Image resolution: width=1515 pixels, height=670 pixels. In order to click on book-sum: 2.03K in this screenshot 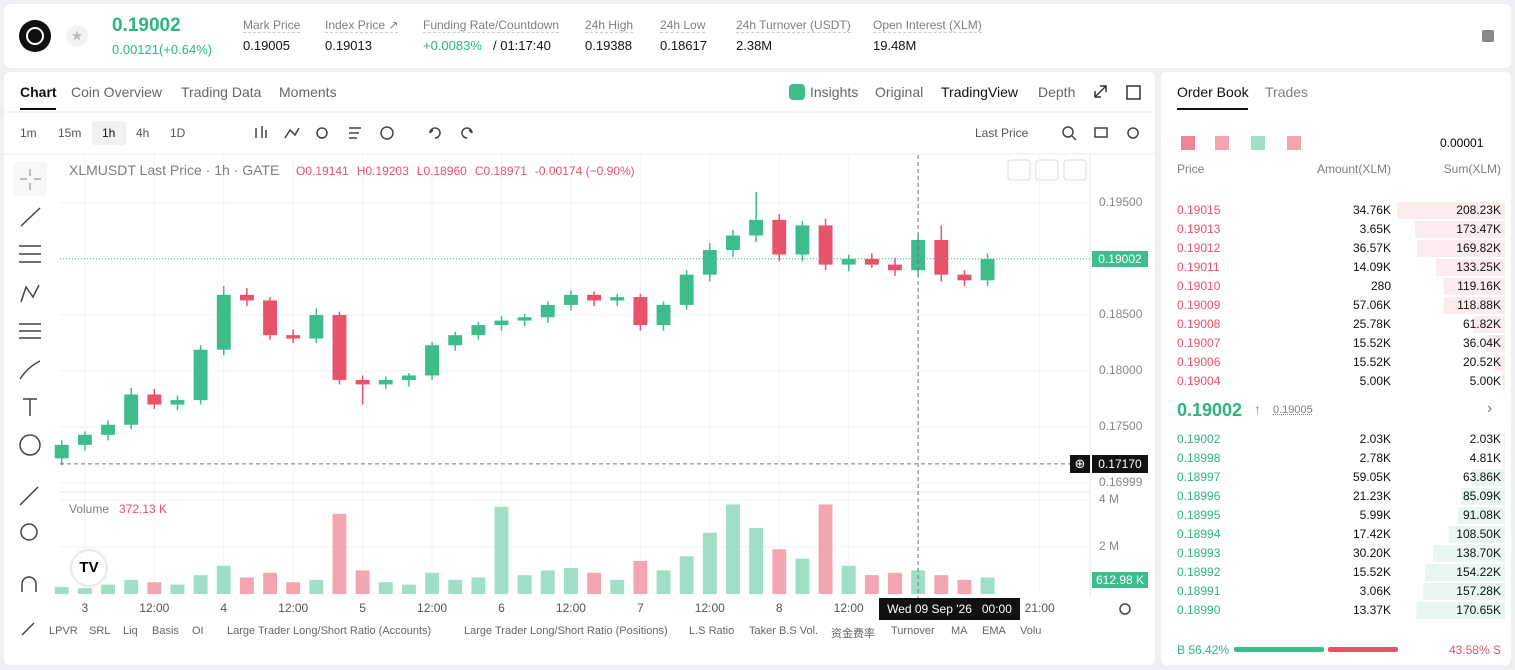, I will do `click(1485, 439)`.